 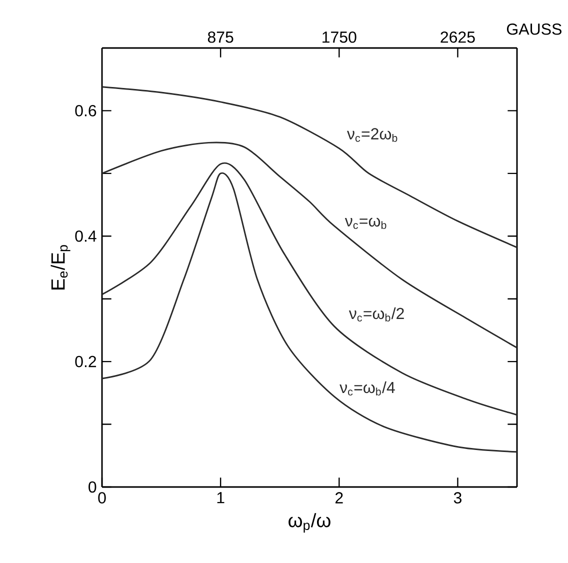 What do you see at coordinates (372, 135) in the screenshot?
I see `series-label: ν$_{c}$=2ω$_{b}$` at bounding box center [372, 135].